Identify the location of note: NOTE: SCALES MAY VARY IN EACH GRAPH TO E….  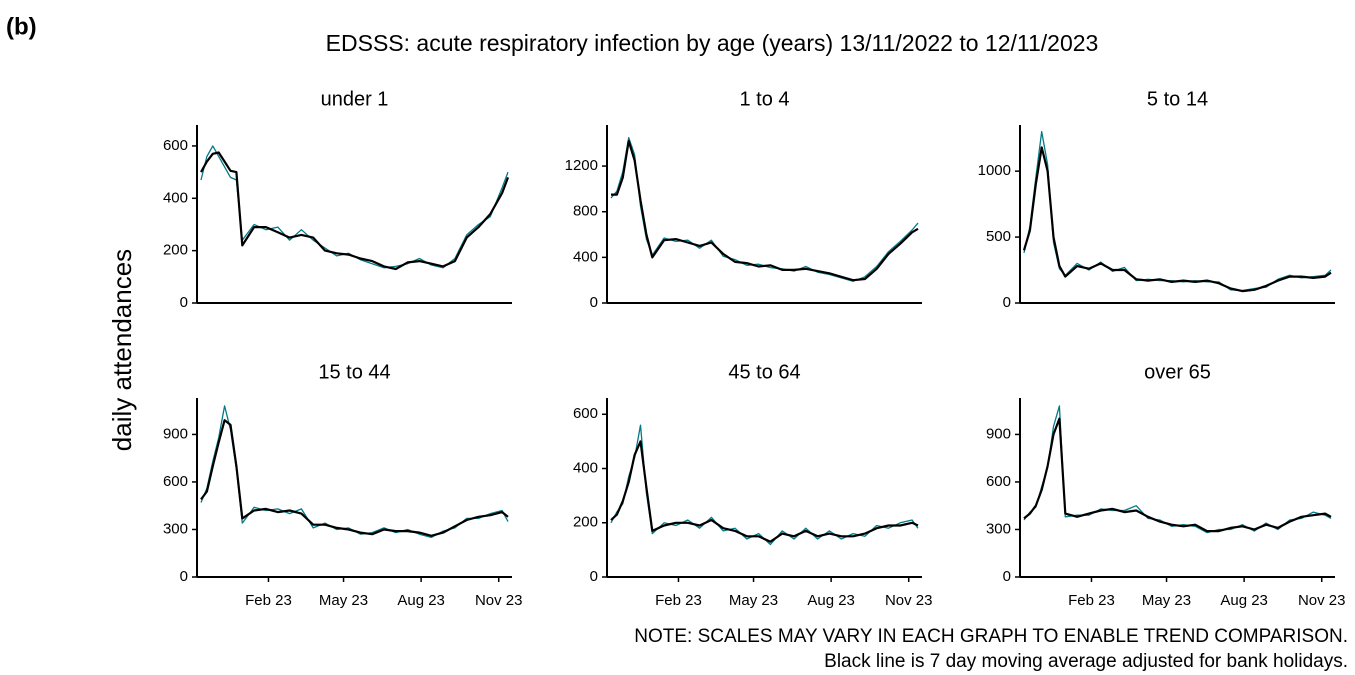
(991, 636).